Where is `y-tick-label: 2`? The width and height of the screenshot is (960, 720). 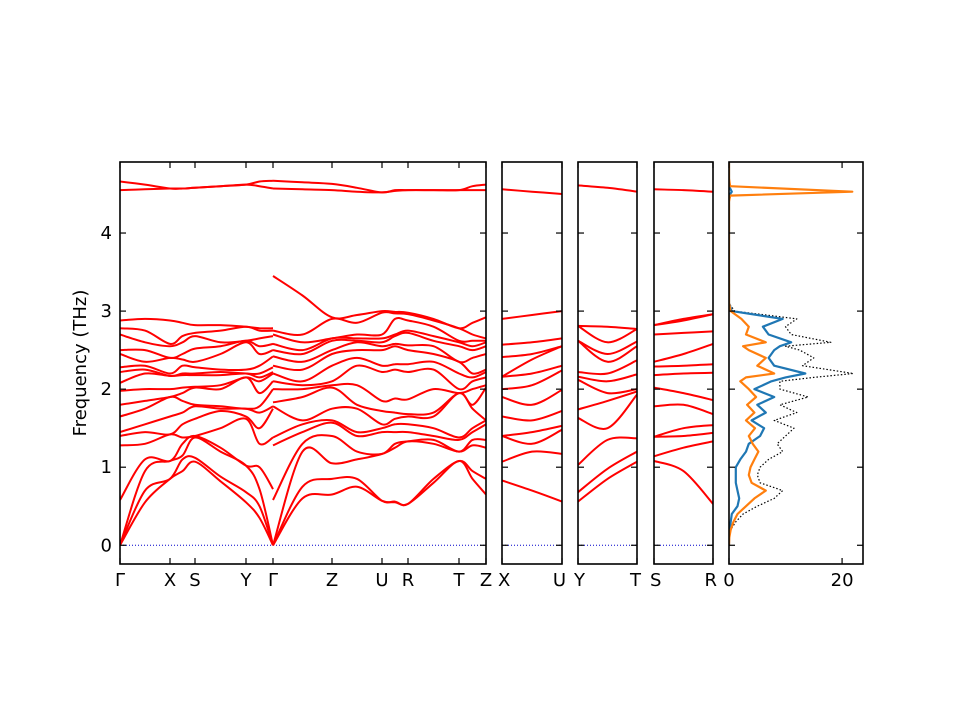
y-tick-label: 2 is located at coordinates (106, 389).